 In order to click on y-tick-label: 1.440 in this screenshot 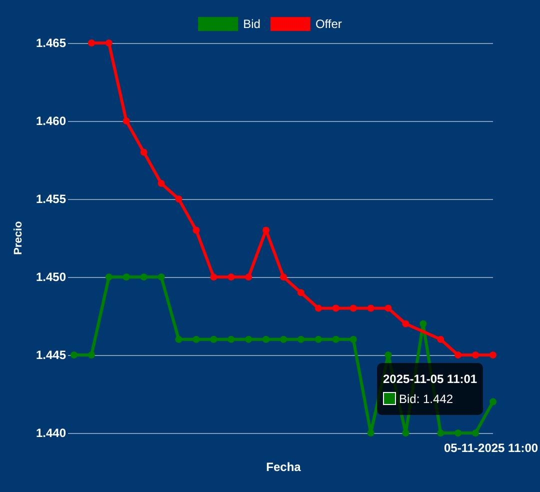, I will do `click(51, 433)`.